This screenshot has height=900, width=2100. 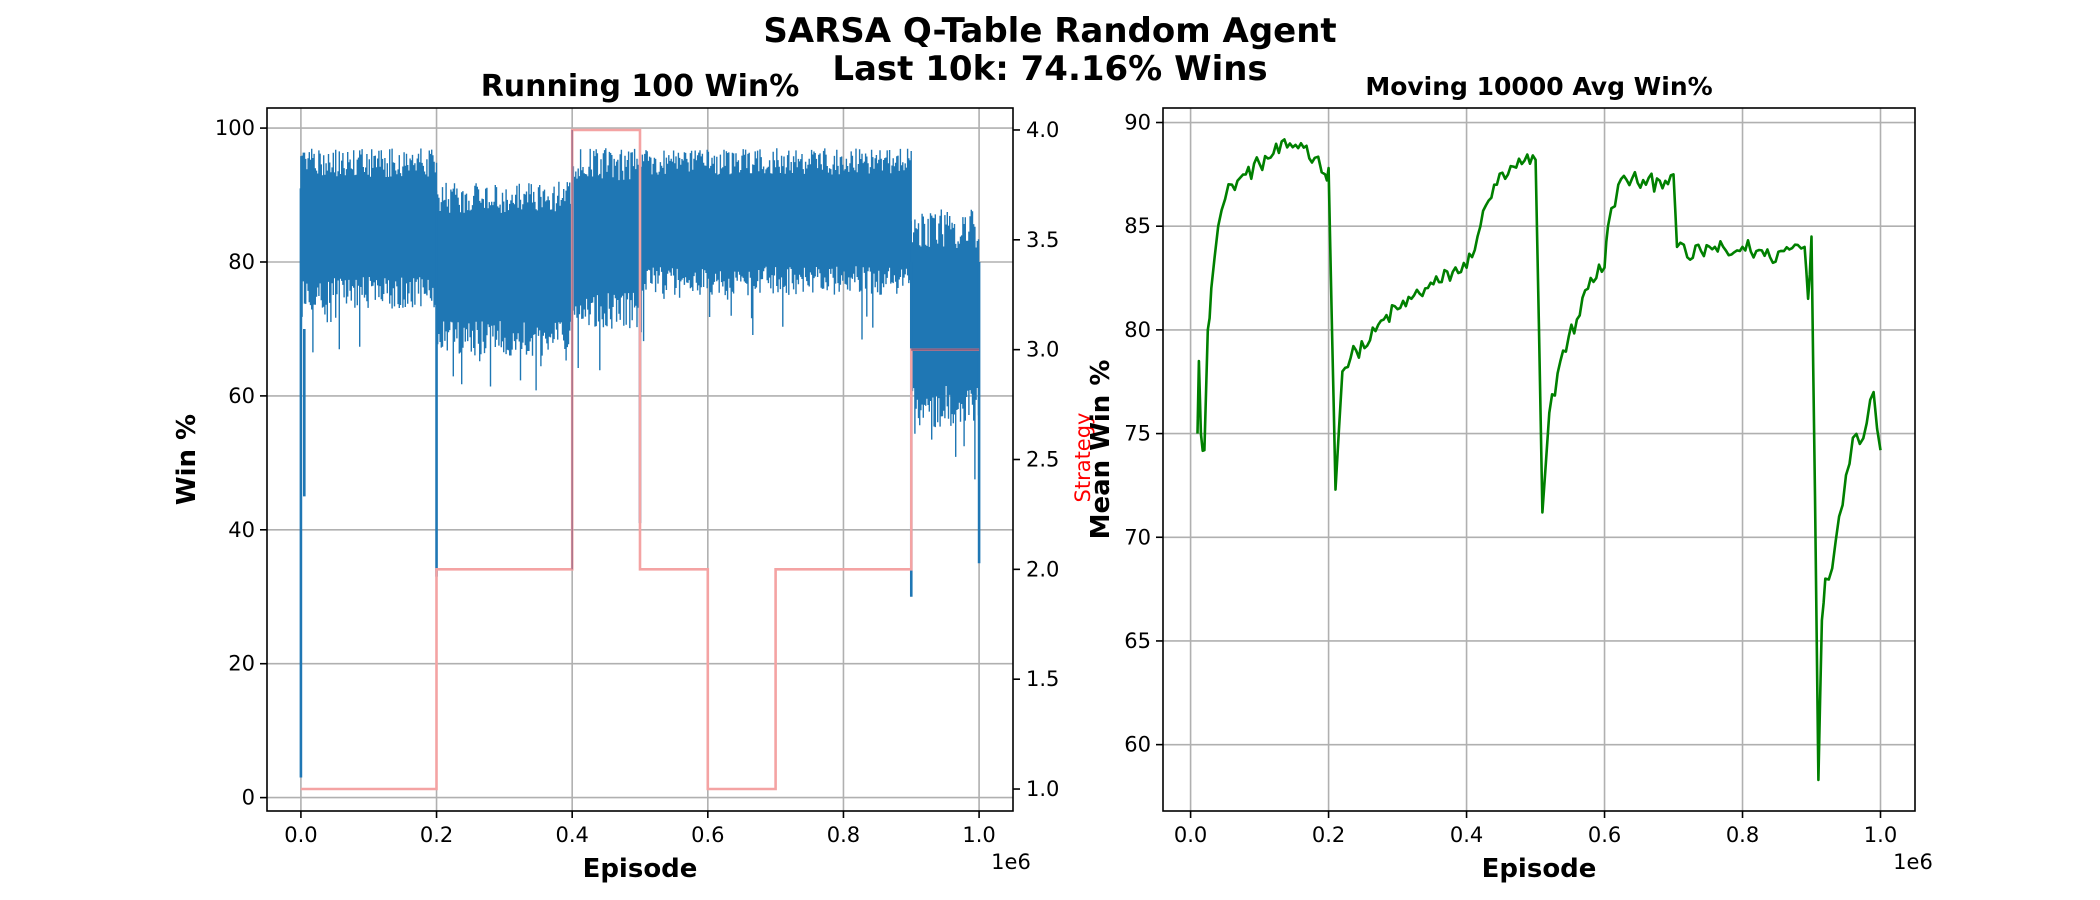 What do you see at coordinates (1538, 86) in the screenshot?
I see `right-chart-title: Moving 10000 Avg Win%` at bounding box center [1538, 86].